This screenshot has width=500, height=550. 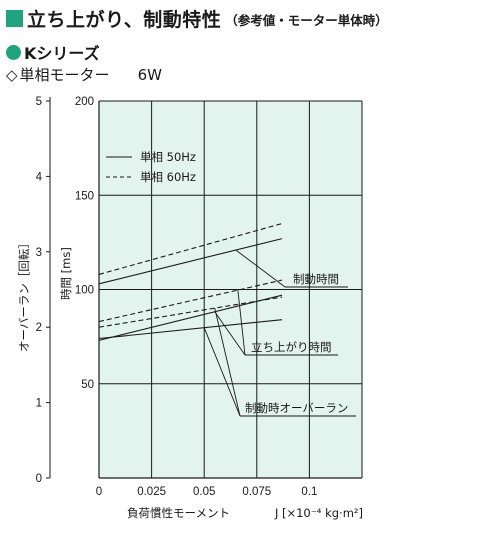 I want to click on overrun-tick-label: 2, so click(x=39, y=328).